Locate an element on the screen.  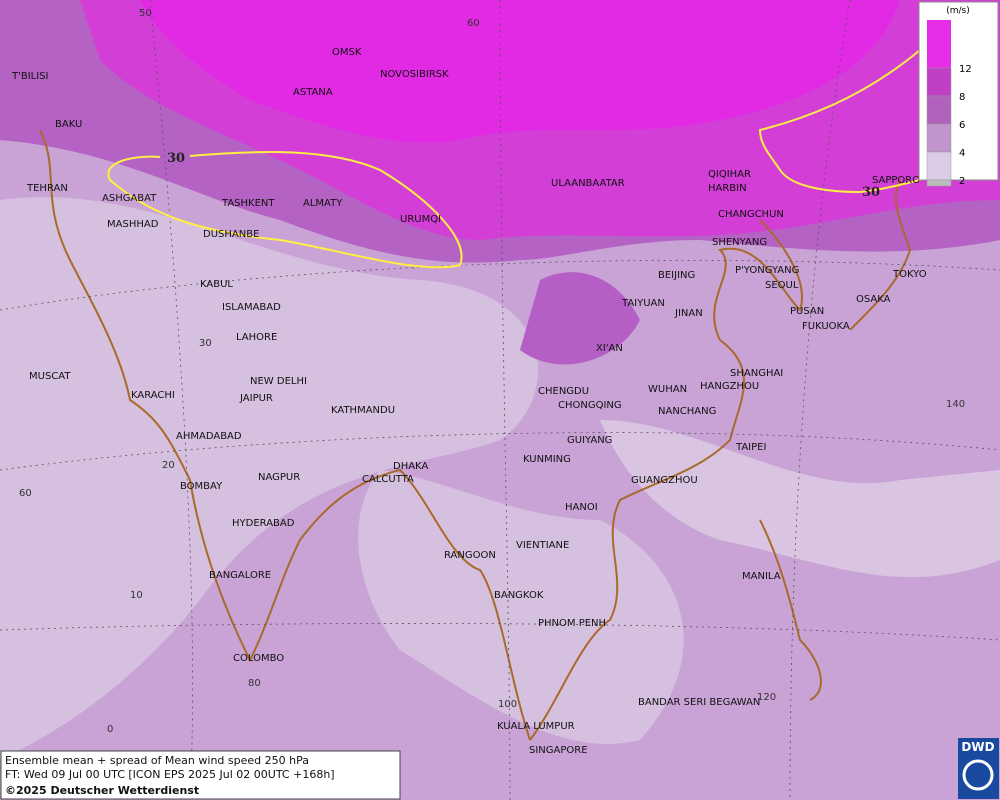
city-label: ISLAMABAD is located at coordinates (251, 307).